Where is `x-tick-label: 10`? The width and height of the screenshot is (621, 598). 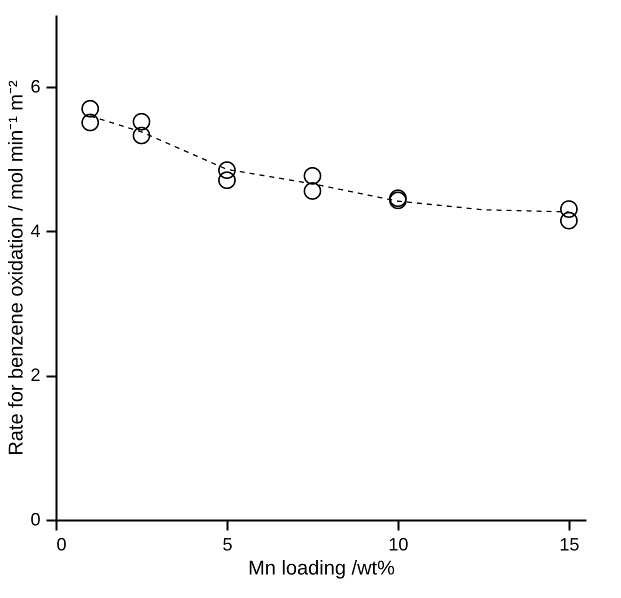
x-tick-label: 10 is located at coordinates (398, 544).